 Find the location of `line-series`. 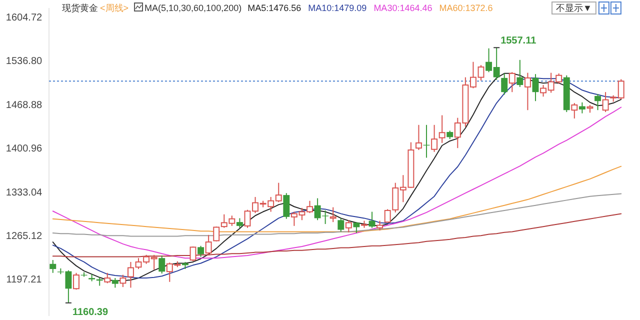

line-series is located at coordinates (337, 215).